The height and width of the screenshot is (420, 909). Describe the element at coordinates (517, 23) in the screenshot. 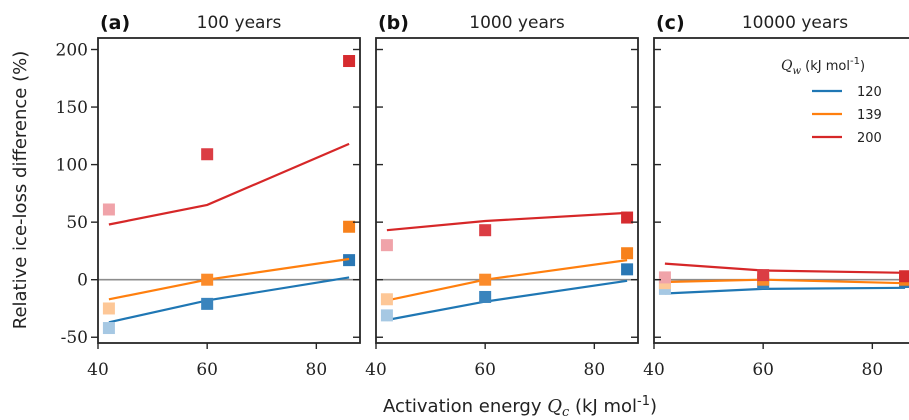

I see `panel-title: 1000 years` at that location.